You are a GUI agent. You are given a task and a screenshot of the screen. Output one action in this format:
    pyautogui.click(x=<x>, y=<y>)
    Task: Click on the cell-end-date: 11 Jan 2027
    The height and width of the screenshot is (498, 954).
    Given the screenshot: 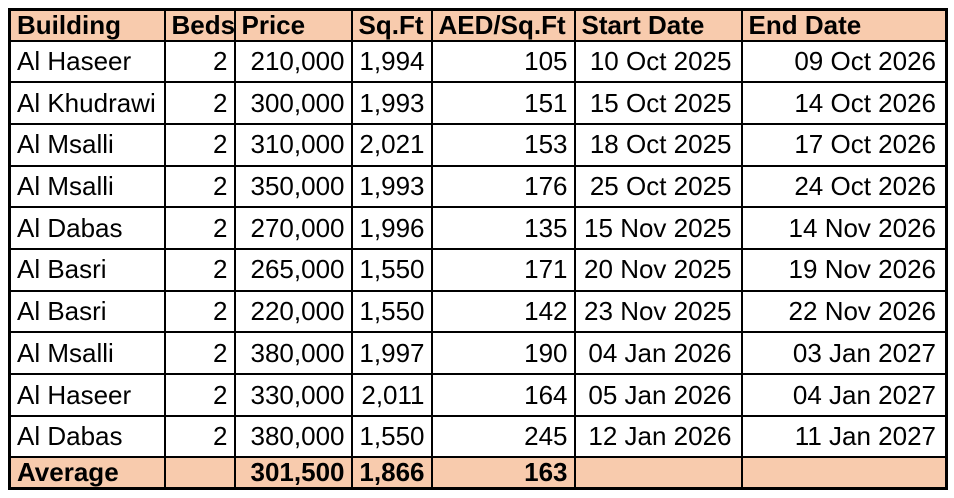 What is the action you would take?
    pyautogui.click(x=844, y=436)
    